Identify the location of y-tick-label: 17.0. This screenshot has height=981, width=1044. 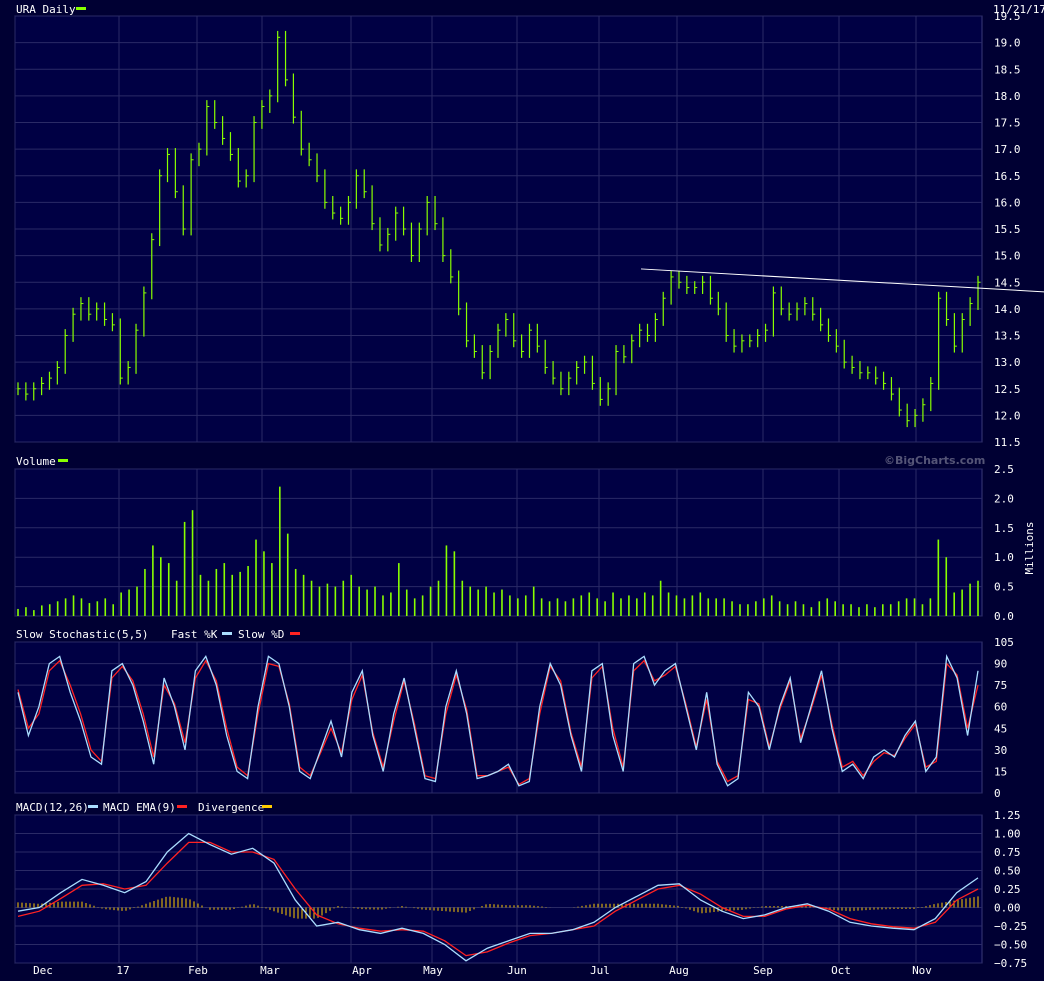
(1007, 149).